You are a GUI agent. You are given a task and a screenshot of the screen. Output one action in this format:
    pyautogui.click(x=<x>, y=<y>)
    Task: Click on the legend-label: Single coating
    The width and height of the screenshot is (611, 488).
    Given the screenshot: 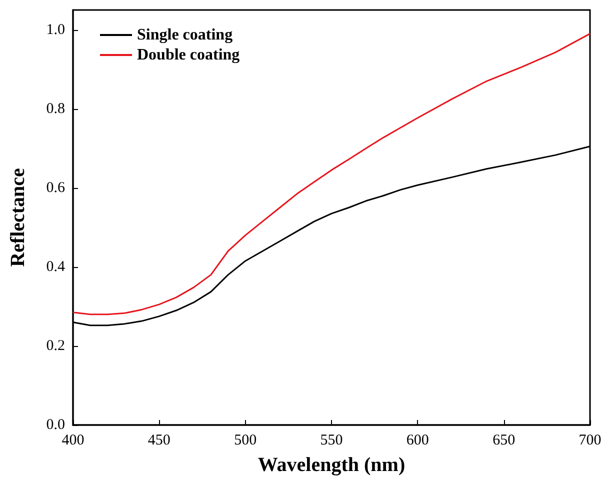 What is the action you would take?
    pyautogui.click(x=185, y=35)
    